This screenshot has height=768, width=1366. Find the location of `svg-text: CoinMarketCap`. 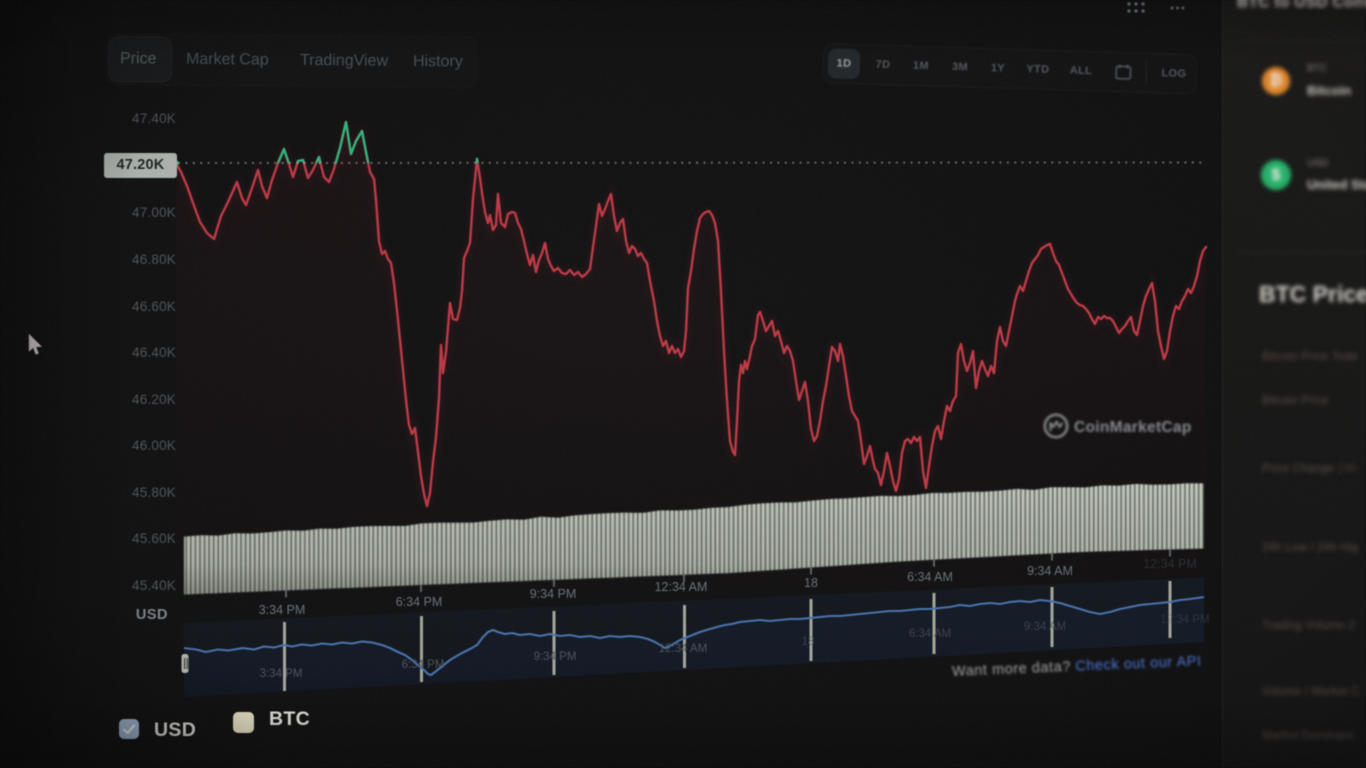

svg-text: CoinMarketCap is located at coordinates (1133, 427).